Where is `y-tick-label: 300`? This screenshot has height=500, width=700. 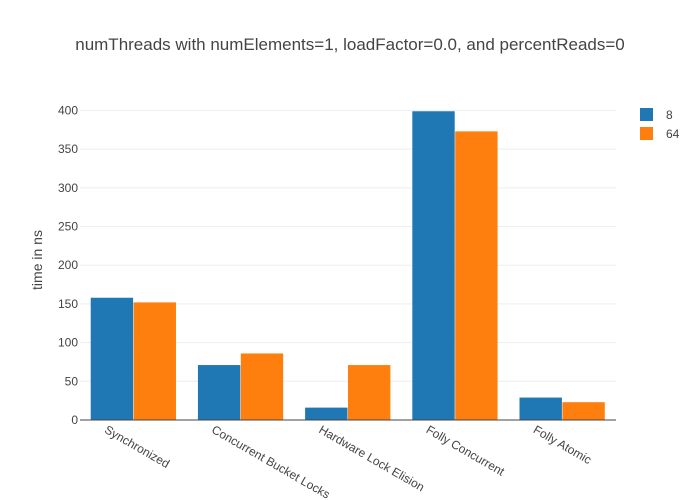 y-tick-label: 300 is located at coordinates (68, 188).